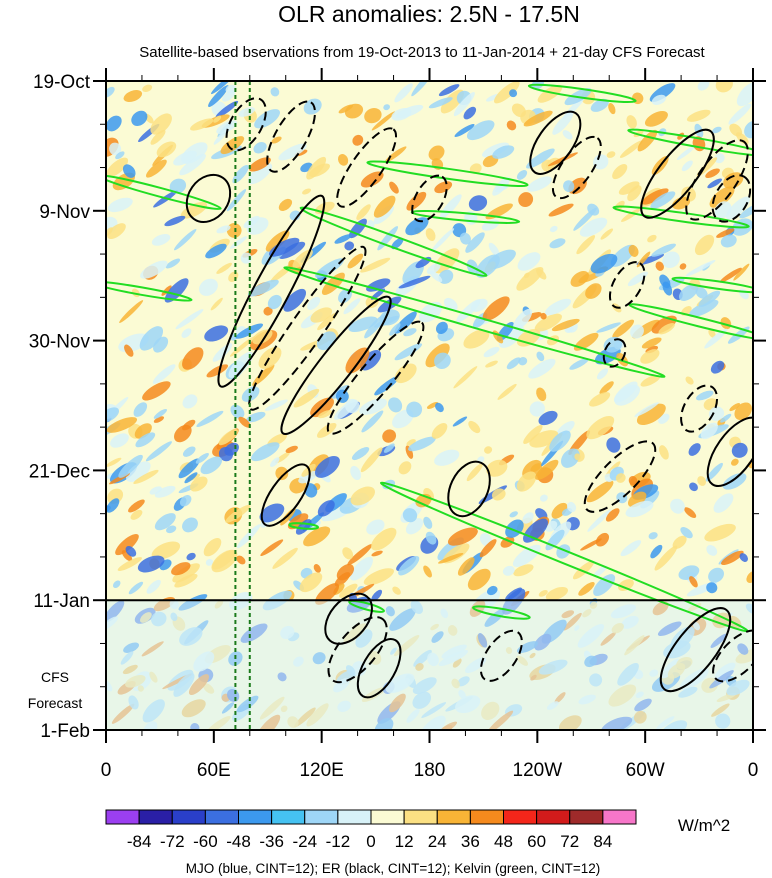  What do you see at coordinates (55, 677) in the screenshot?
I see `forecast-label-line1: CFS` at bounding box center [55, 677].